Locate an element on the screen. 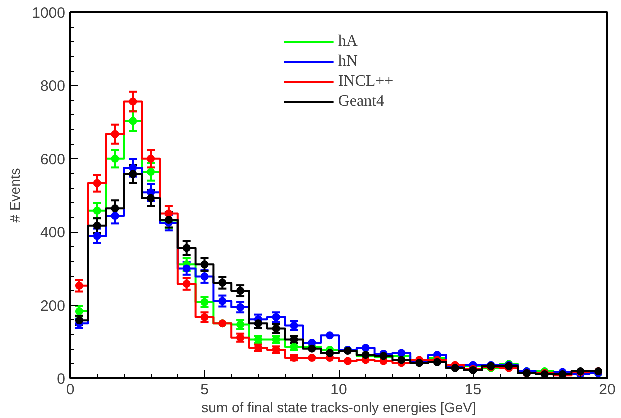 The image size is (621, 418). y-tick-label: 200 is located at coordinates (53, 306).